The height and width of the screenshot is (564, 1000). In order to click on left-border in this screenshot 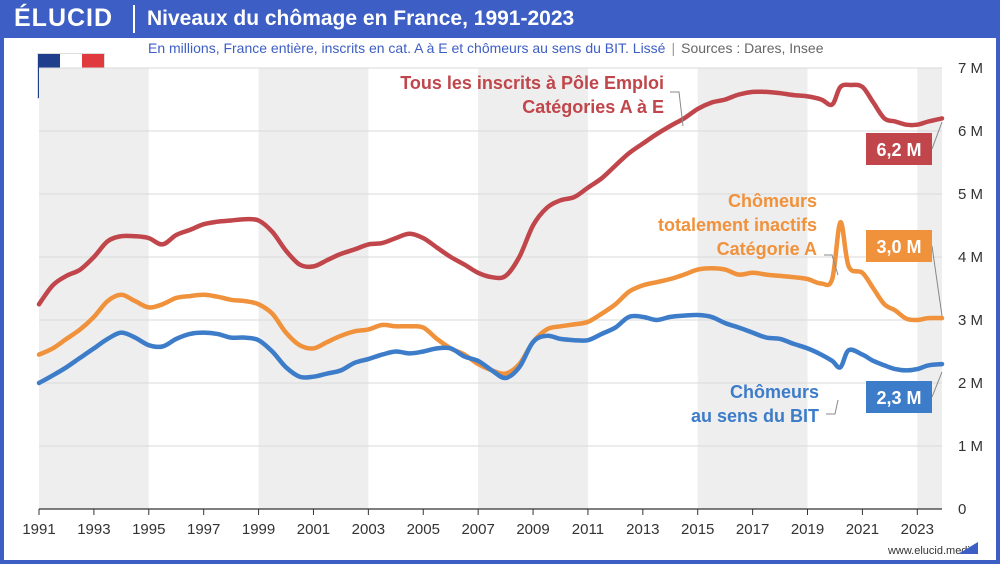, I will do `click(2, 301)`.